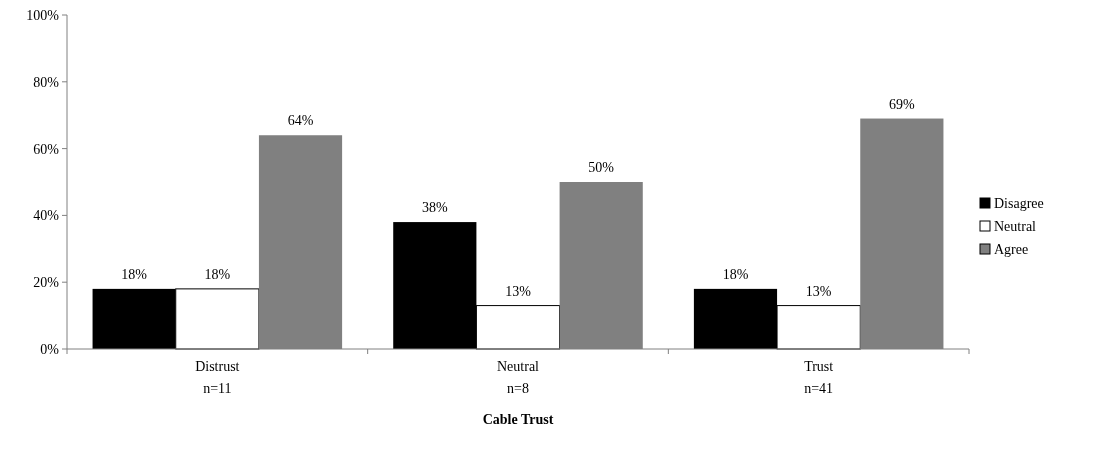 The width and height of the screenshot is (1105, 451). What do you see at coordinates (601, 167) in the screenshot?
I see `data-label: 50%` at bounding box center [601, 167].